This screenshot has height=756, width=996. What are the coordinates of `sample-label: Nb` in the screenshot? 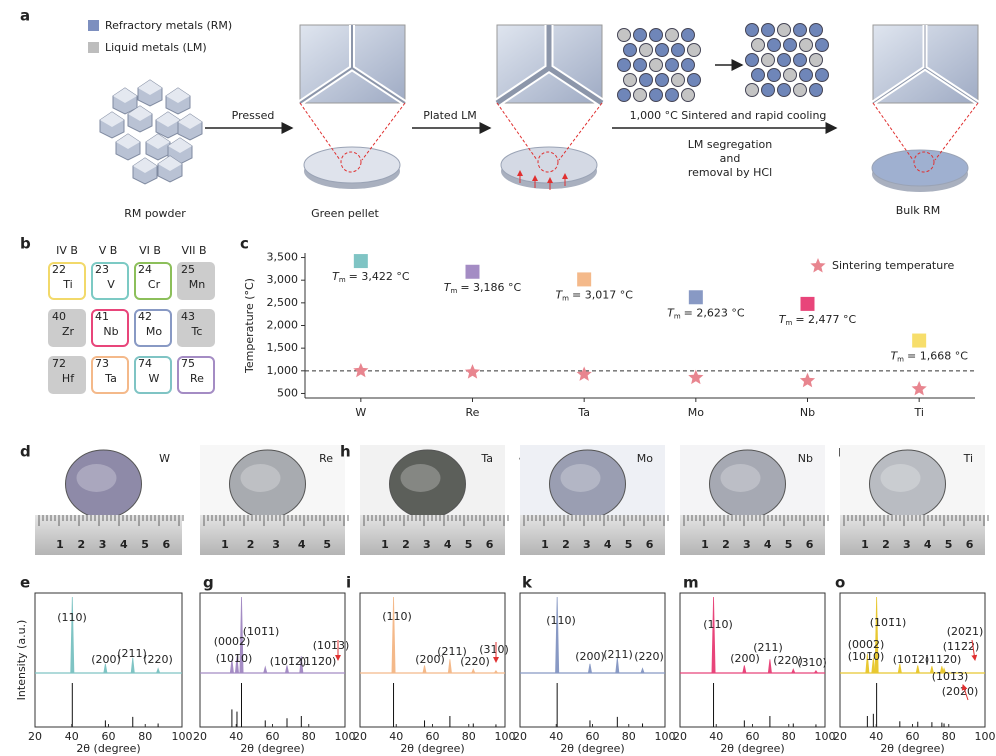 It's located at (805, 458).